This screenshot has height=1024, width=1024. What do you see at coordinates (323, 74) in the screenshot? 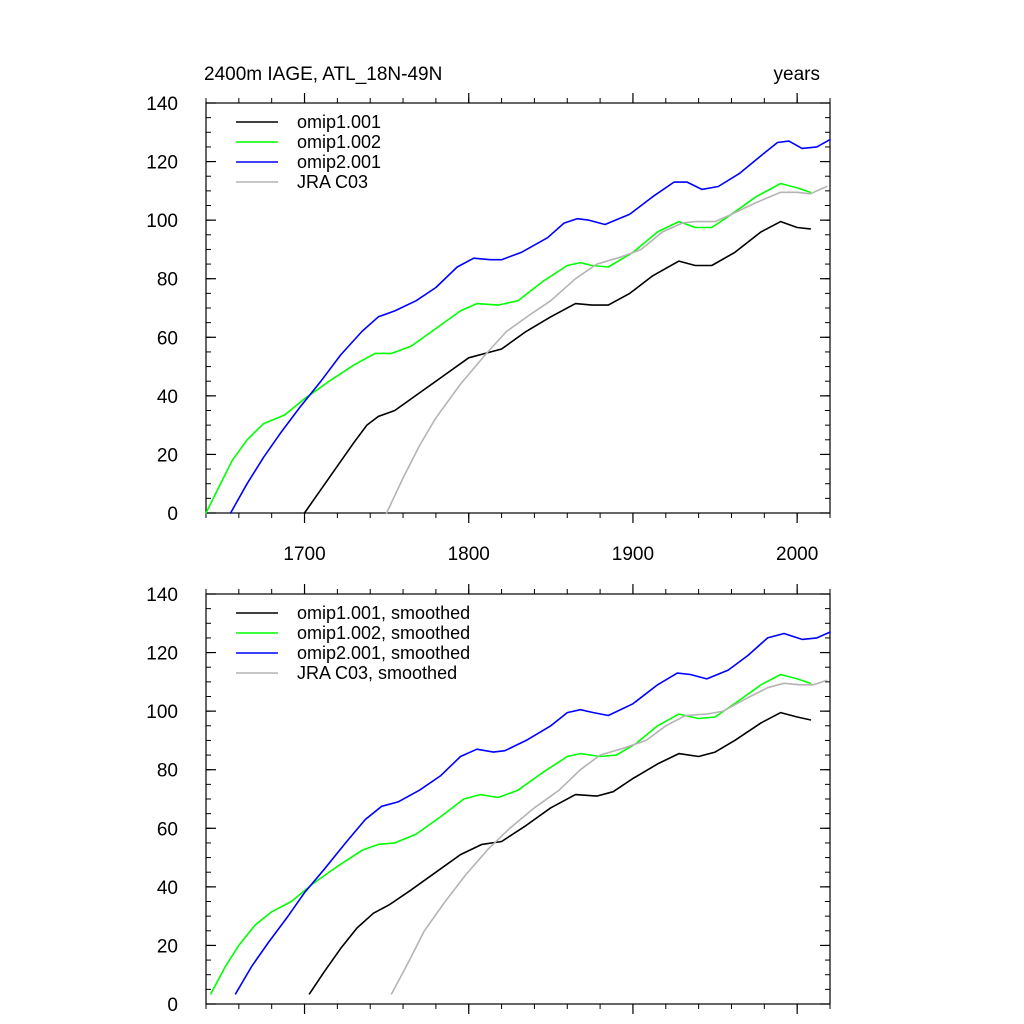
I see `chart-title: 2400m IAGE, ATL_18N-49N` at bounding box center [323, 74].